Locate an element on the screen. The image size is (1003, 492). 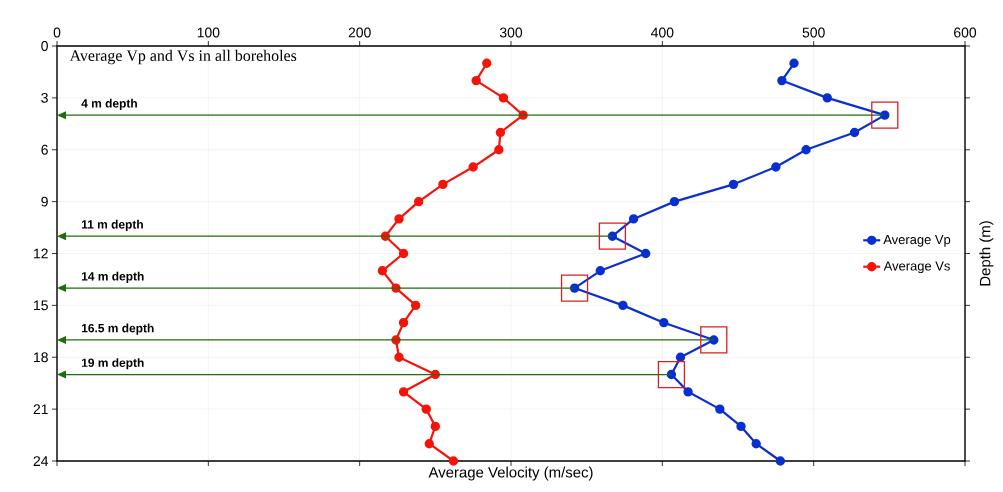
x-tick-label: 400 is located at coordinates (662, 32).